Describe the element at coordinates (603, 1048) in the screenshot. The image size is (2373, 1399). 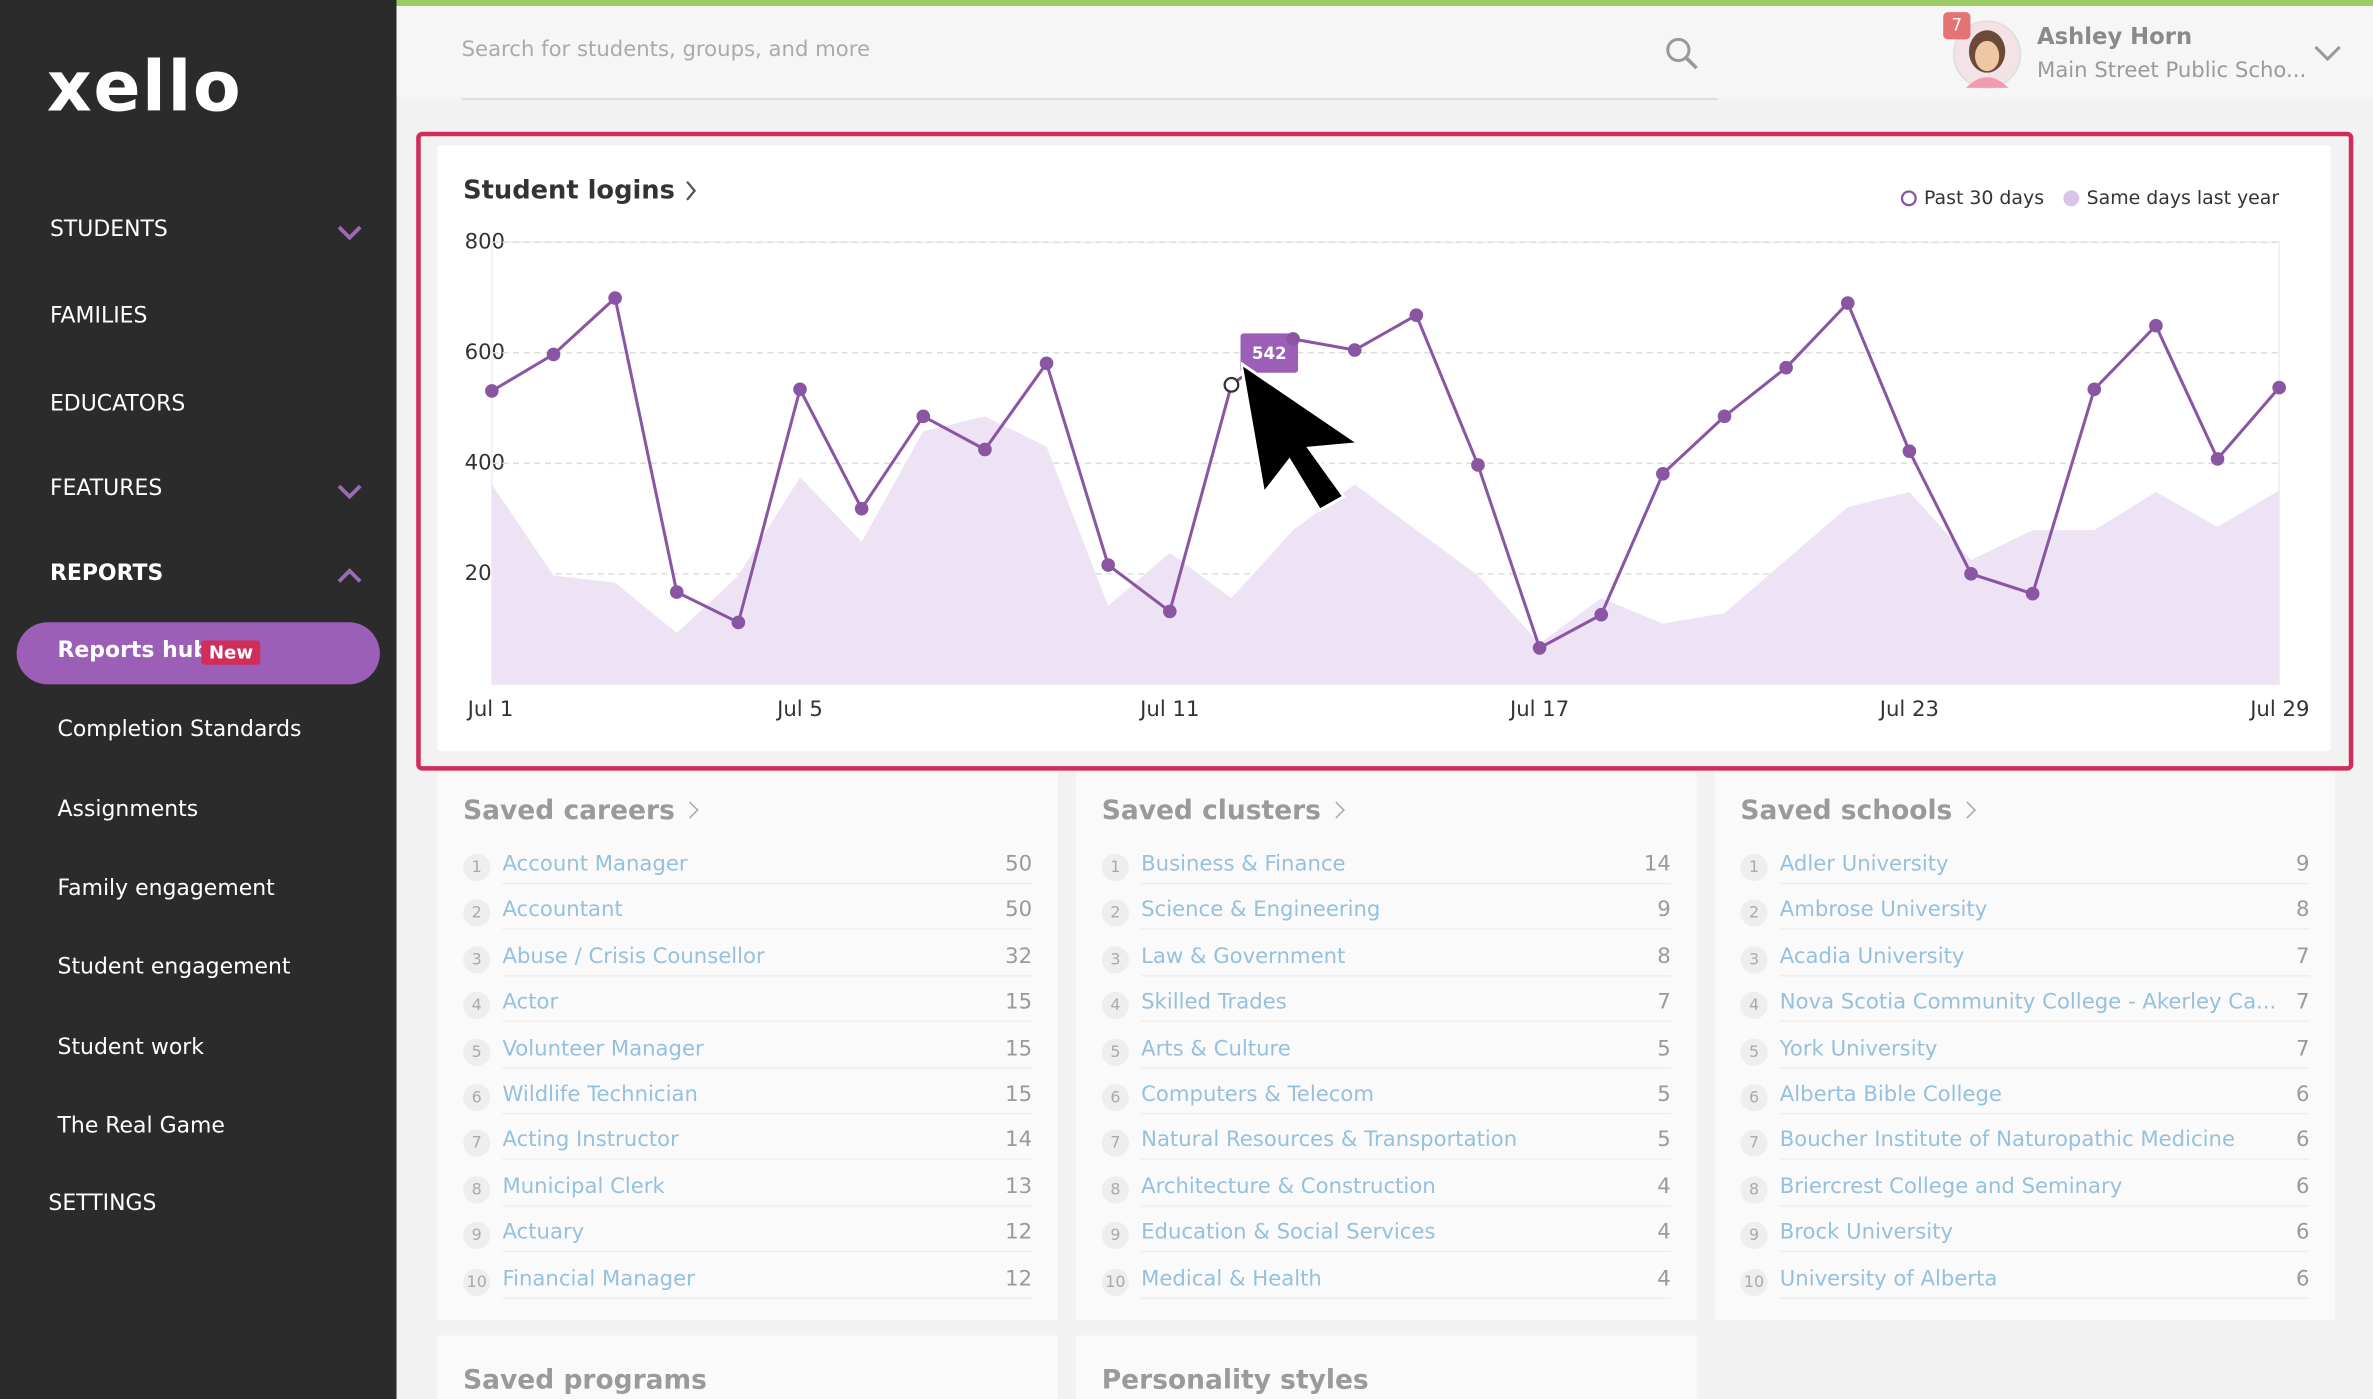
I see `list-link: Volunteer Manager` at that location.